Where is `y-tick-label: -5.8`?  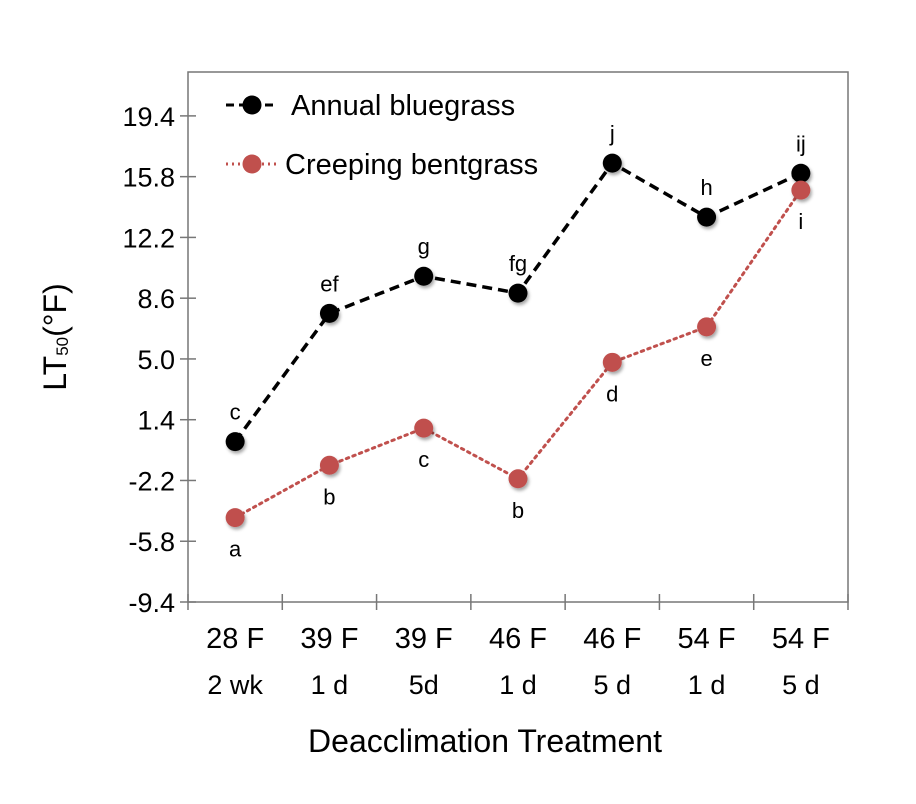
y-tick-label: -5.8 is located at coordinates (151, 542).